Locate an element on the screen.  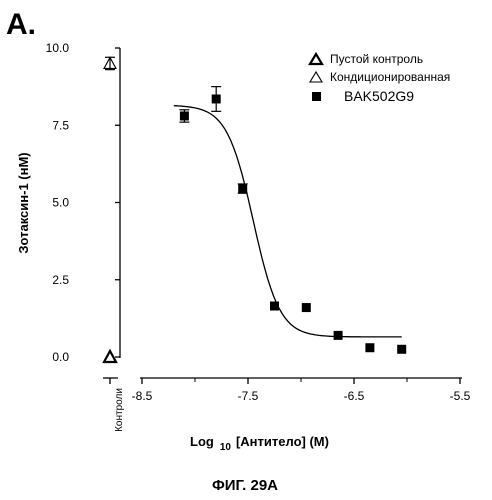
x-axis-title-suffix: [Антитело] (М) is located at coordinates (282, 441).